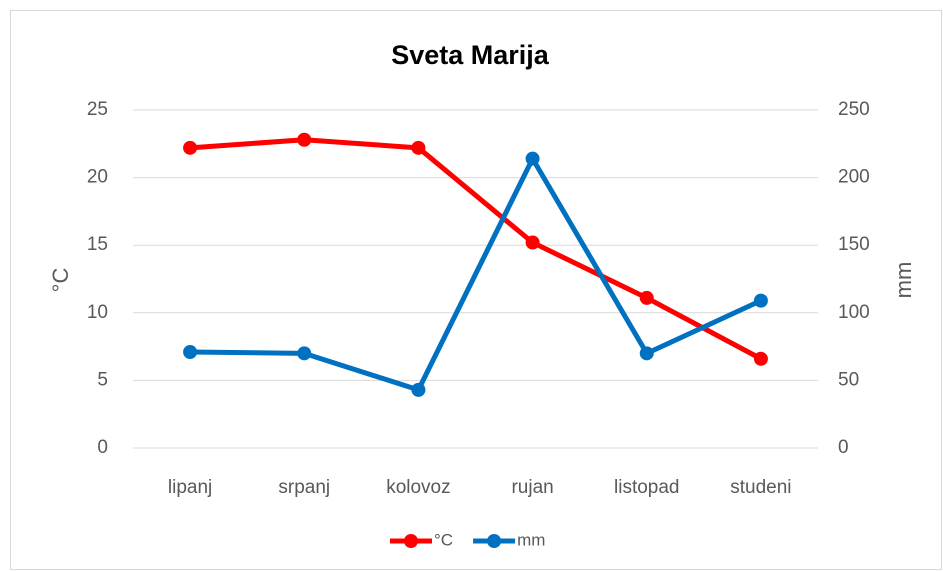  What do you see at coordinates (60, 280) in the screenshot?
I see `y-axis-label: °C` at bounding box center [60, 280].